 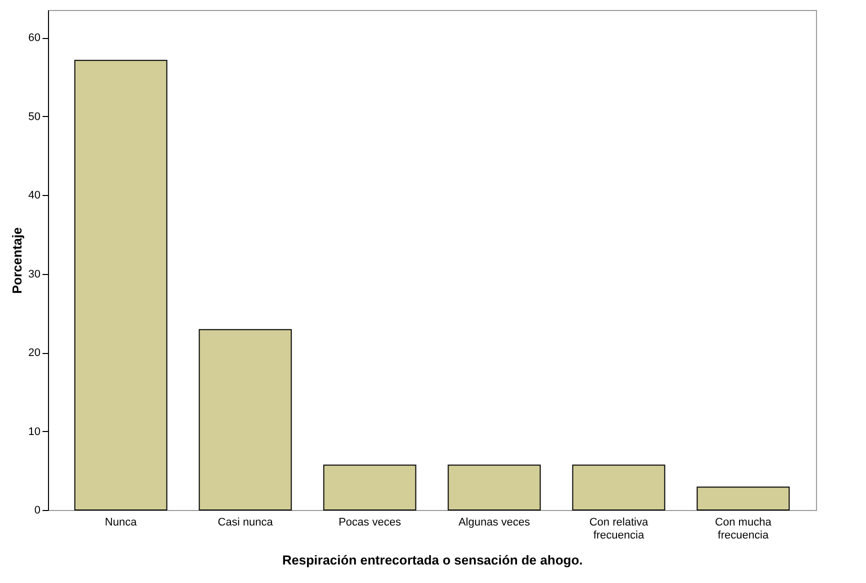 What do you see at coordinates (34, 432) in the screenshot?
I see `y-tick-label: 10` at bounding box center [34, 432].